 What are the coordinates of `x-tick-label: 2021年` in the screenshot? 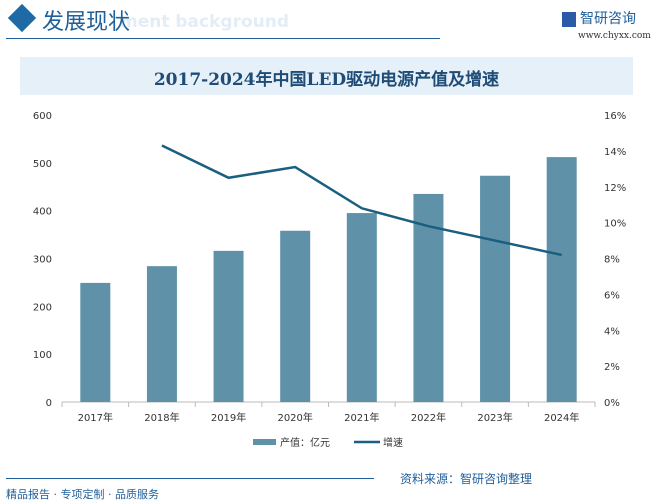 It's located at (361, 417).